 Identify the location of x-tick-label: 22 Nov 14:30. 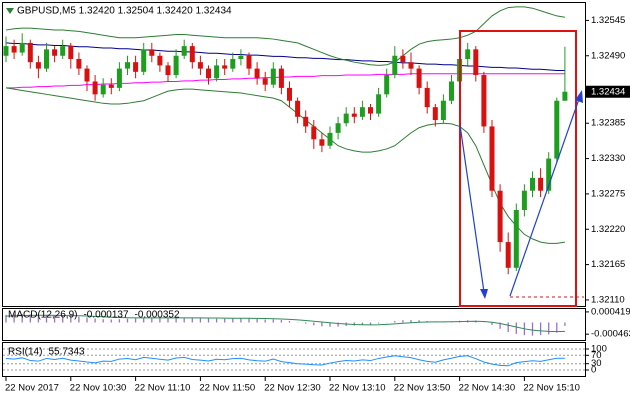
(487, 388).